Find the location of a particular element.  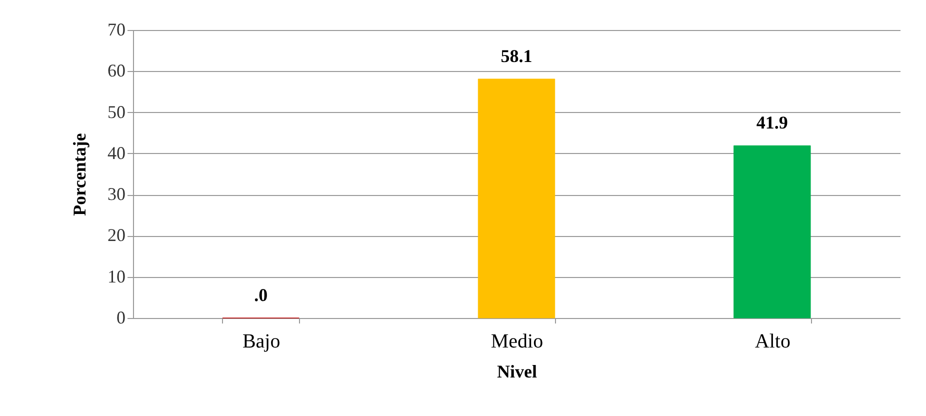

y-tick-label: 60 is located at coordinates (117, 70).